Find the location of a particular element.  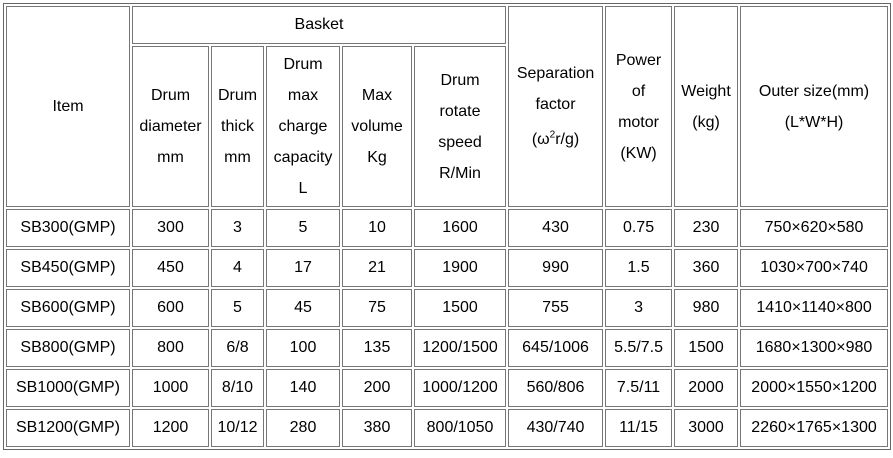

formula: (ω2r/g) is located at coordinates (555, 139).